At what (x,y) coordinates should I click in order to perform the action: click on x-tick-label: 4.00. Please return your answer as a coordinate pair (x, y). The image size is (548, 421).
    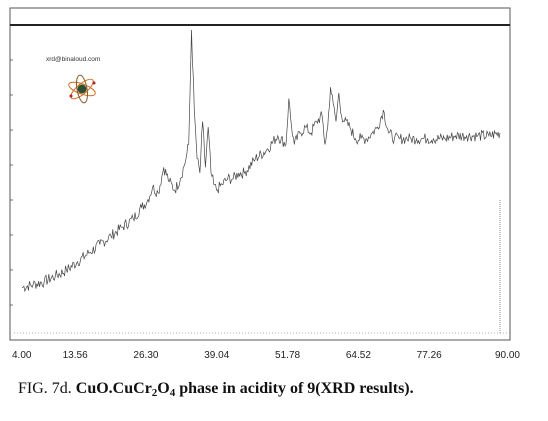
    Looking at the image, I should click on (22, 355).